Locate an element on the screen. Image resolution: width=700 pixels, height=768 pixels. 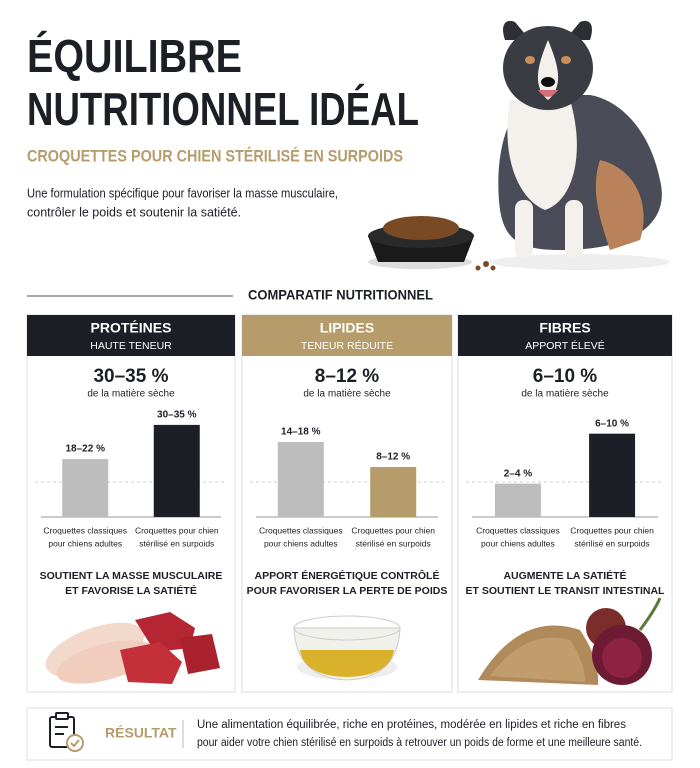
bar-label: 6–10 % is located at coordinates (612, 423).